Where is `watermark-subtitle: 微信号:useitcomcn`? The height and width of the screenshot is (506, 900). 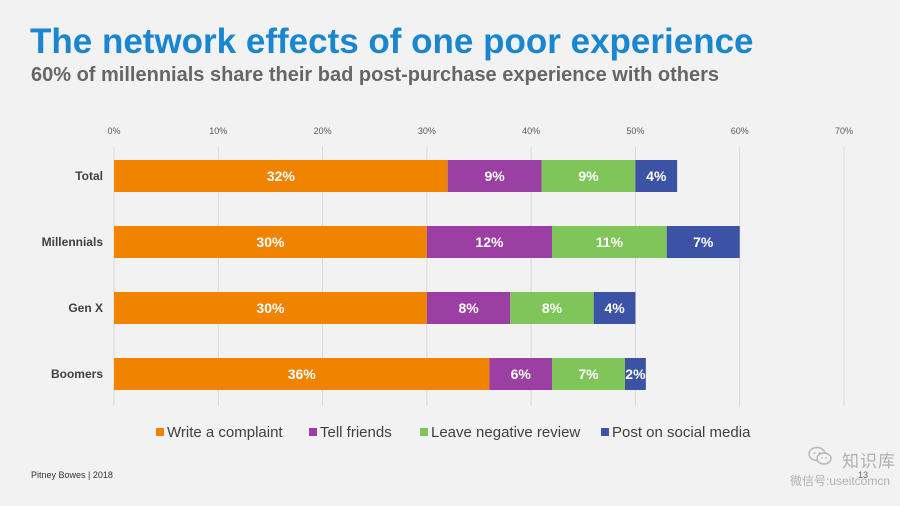
watermark-subtitle: 微信号:useitcomcn is located at coordinates (840, 481).